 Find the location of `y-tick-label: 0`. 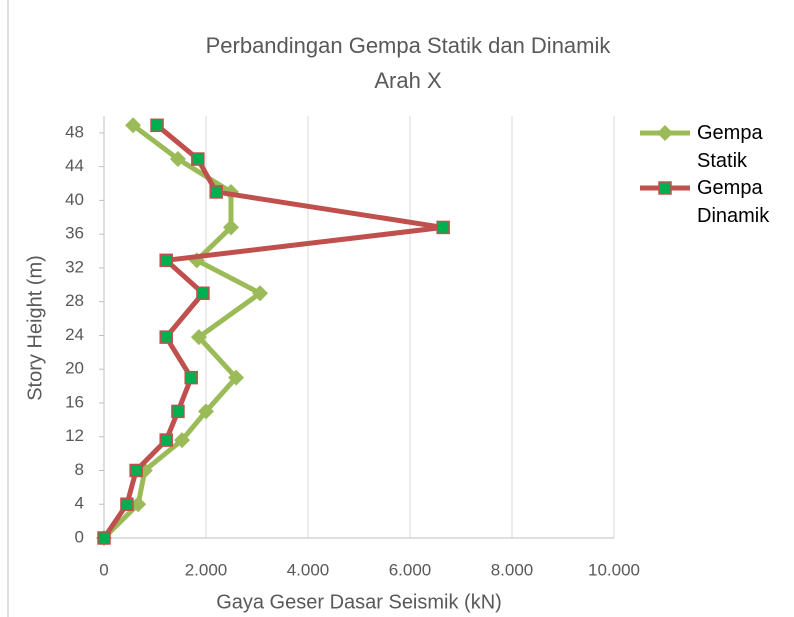

y-tick-label: 0 is located at coordinates (79, 536).